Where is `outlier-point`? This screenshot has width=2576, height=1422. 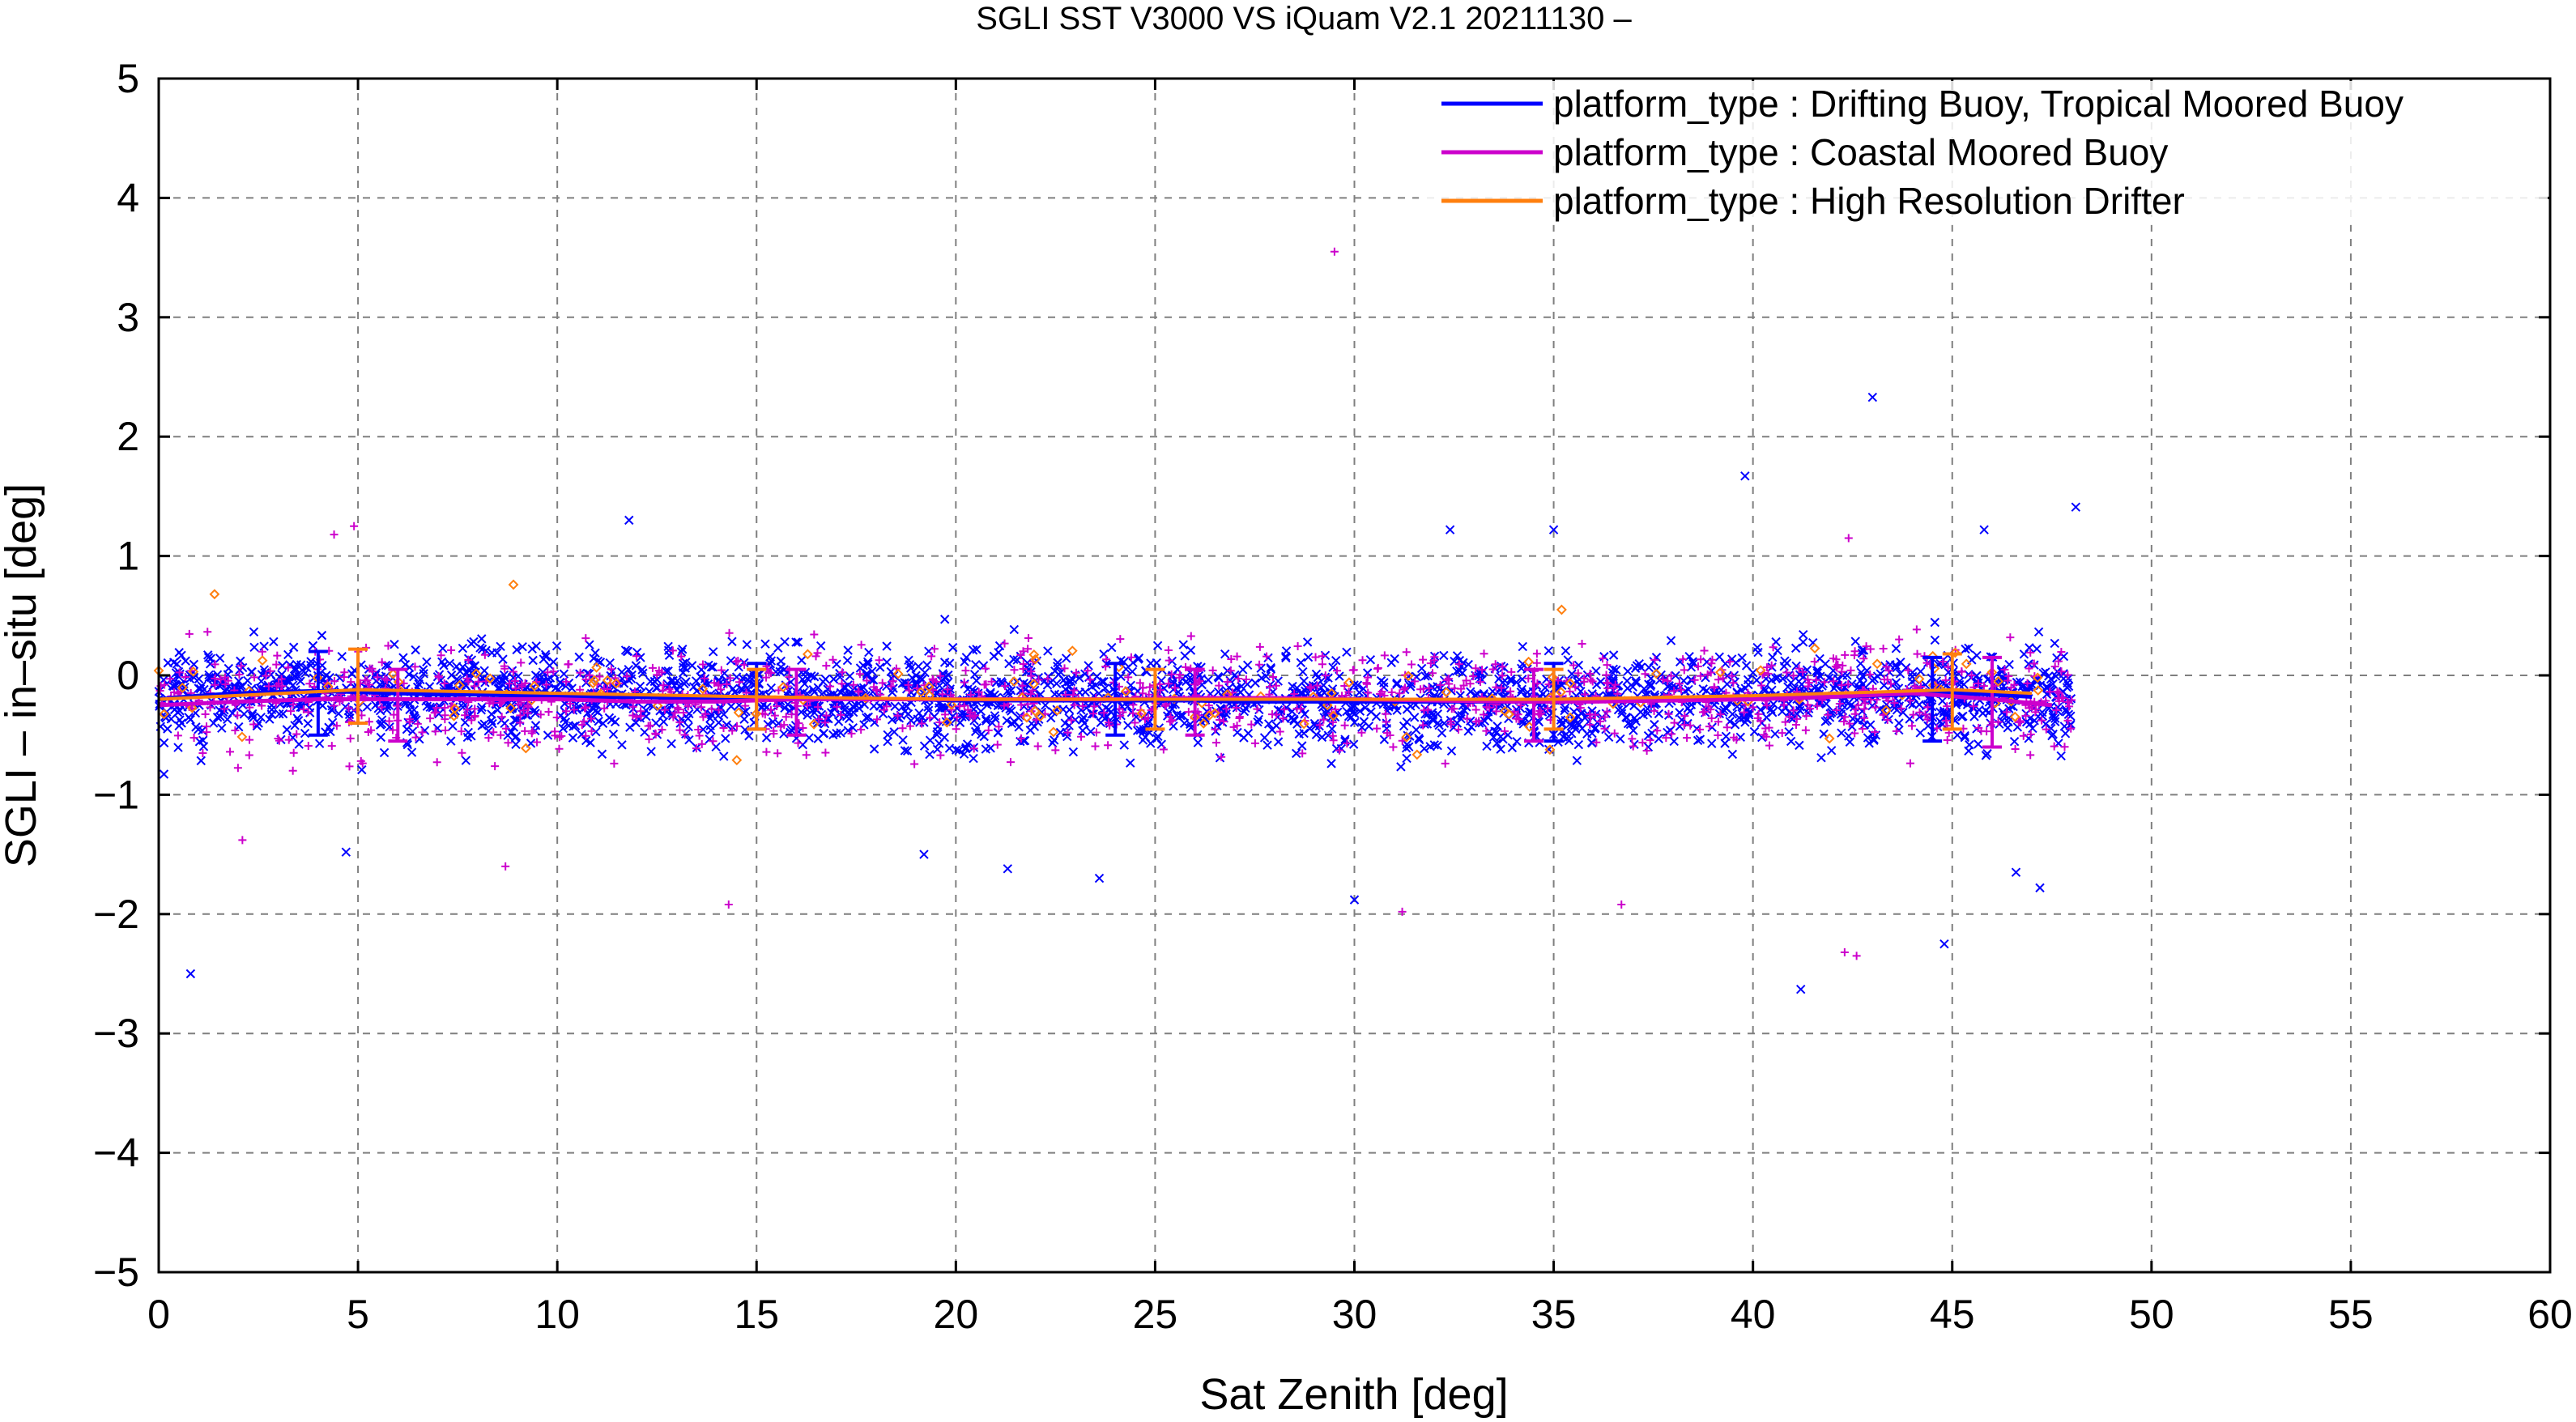 outlier-point is located at coordinates (1984, 529).